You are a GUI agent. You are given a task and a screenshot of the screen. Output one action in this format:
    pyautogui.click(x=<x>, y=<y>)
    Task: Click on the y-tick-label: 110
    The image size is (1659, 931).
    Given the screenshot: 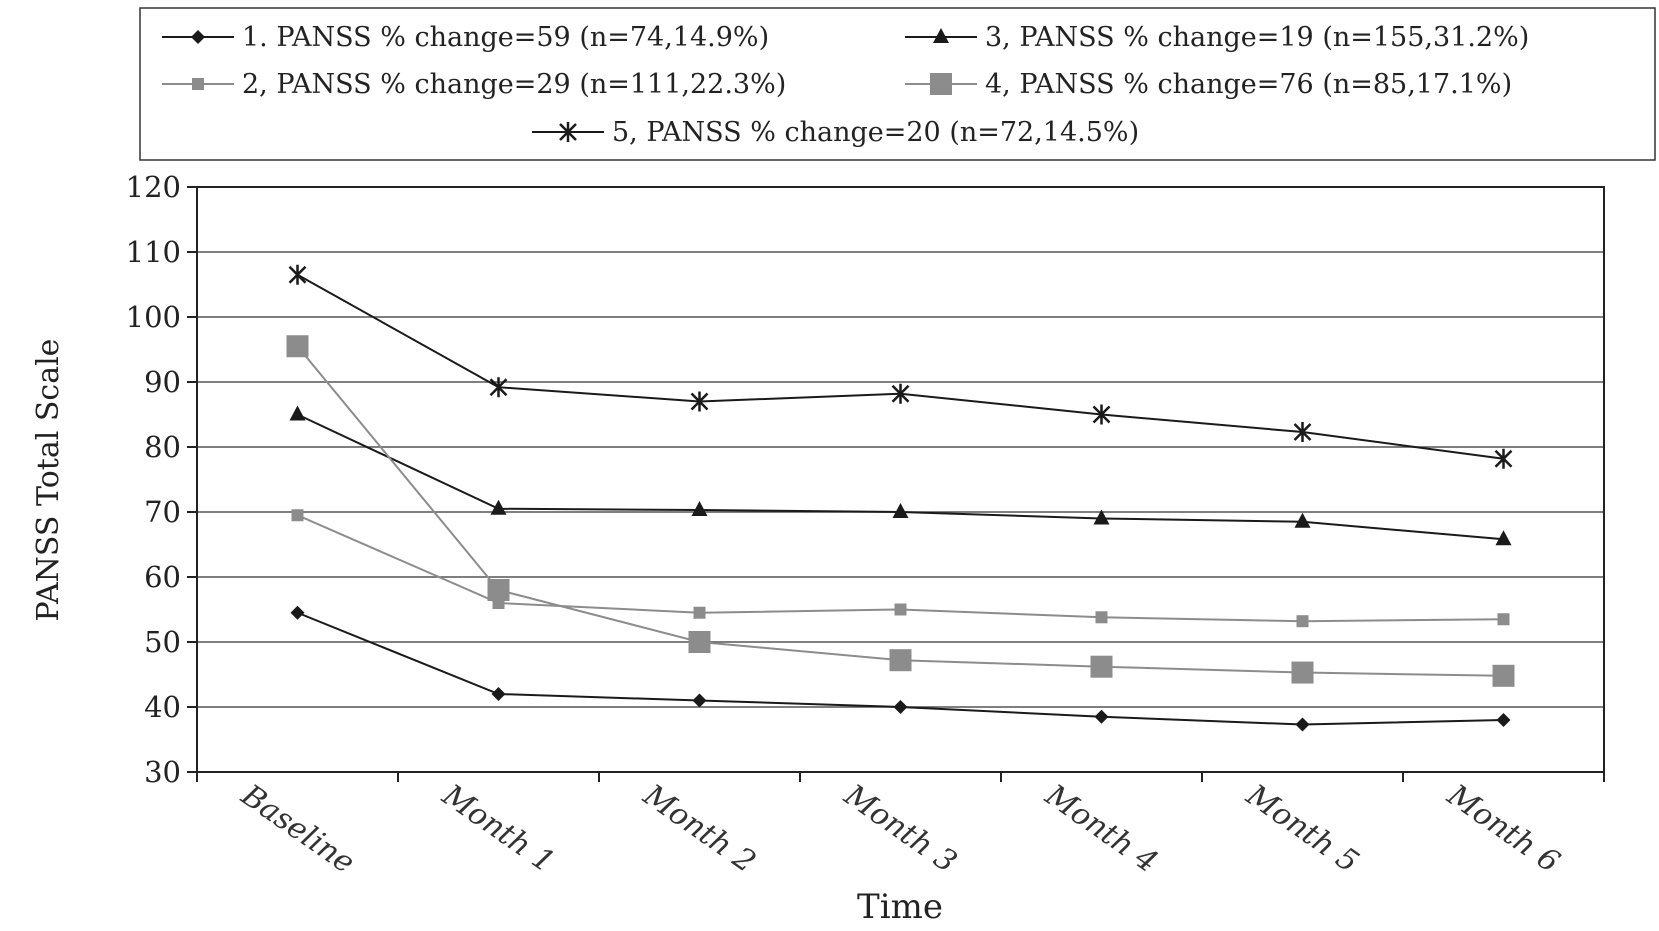 What is the action you would take?
    pyautogui.click(x=153, y=252)
    